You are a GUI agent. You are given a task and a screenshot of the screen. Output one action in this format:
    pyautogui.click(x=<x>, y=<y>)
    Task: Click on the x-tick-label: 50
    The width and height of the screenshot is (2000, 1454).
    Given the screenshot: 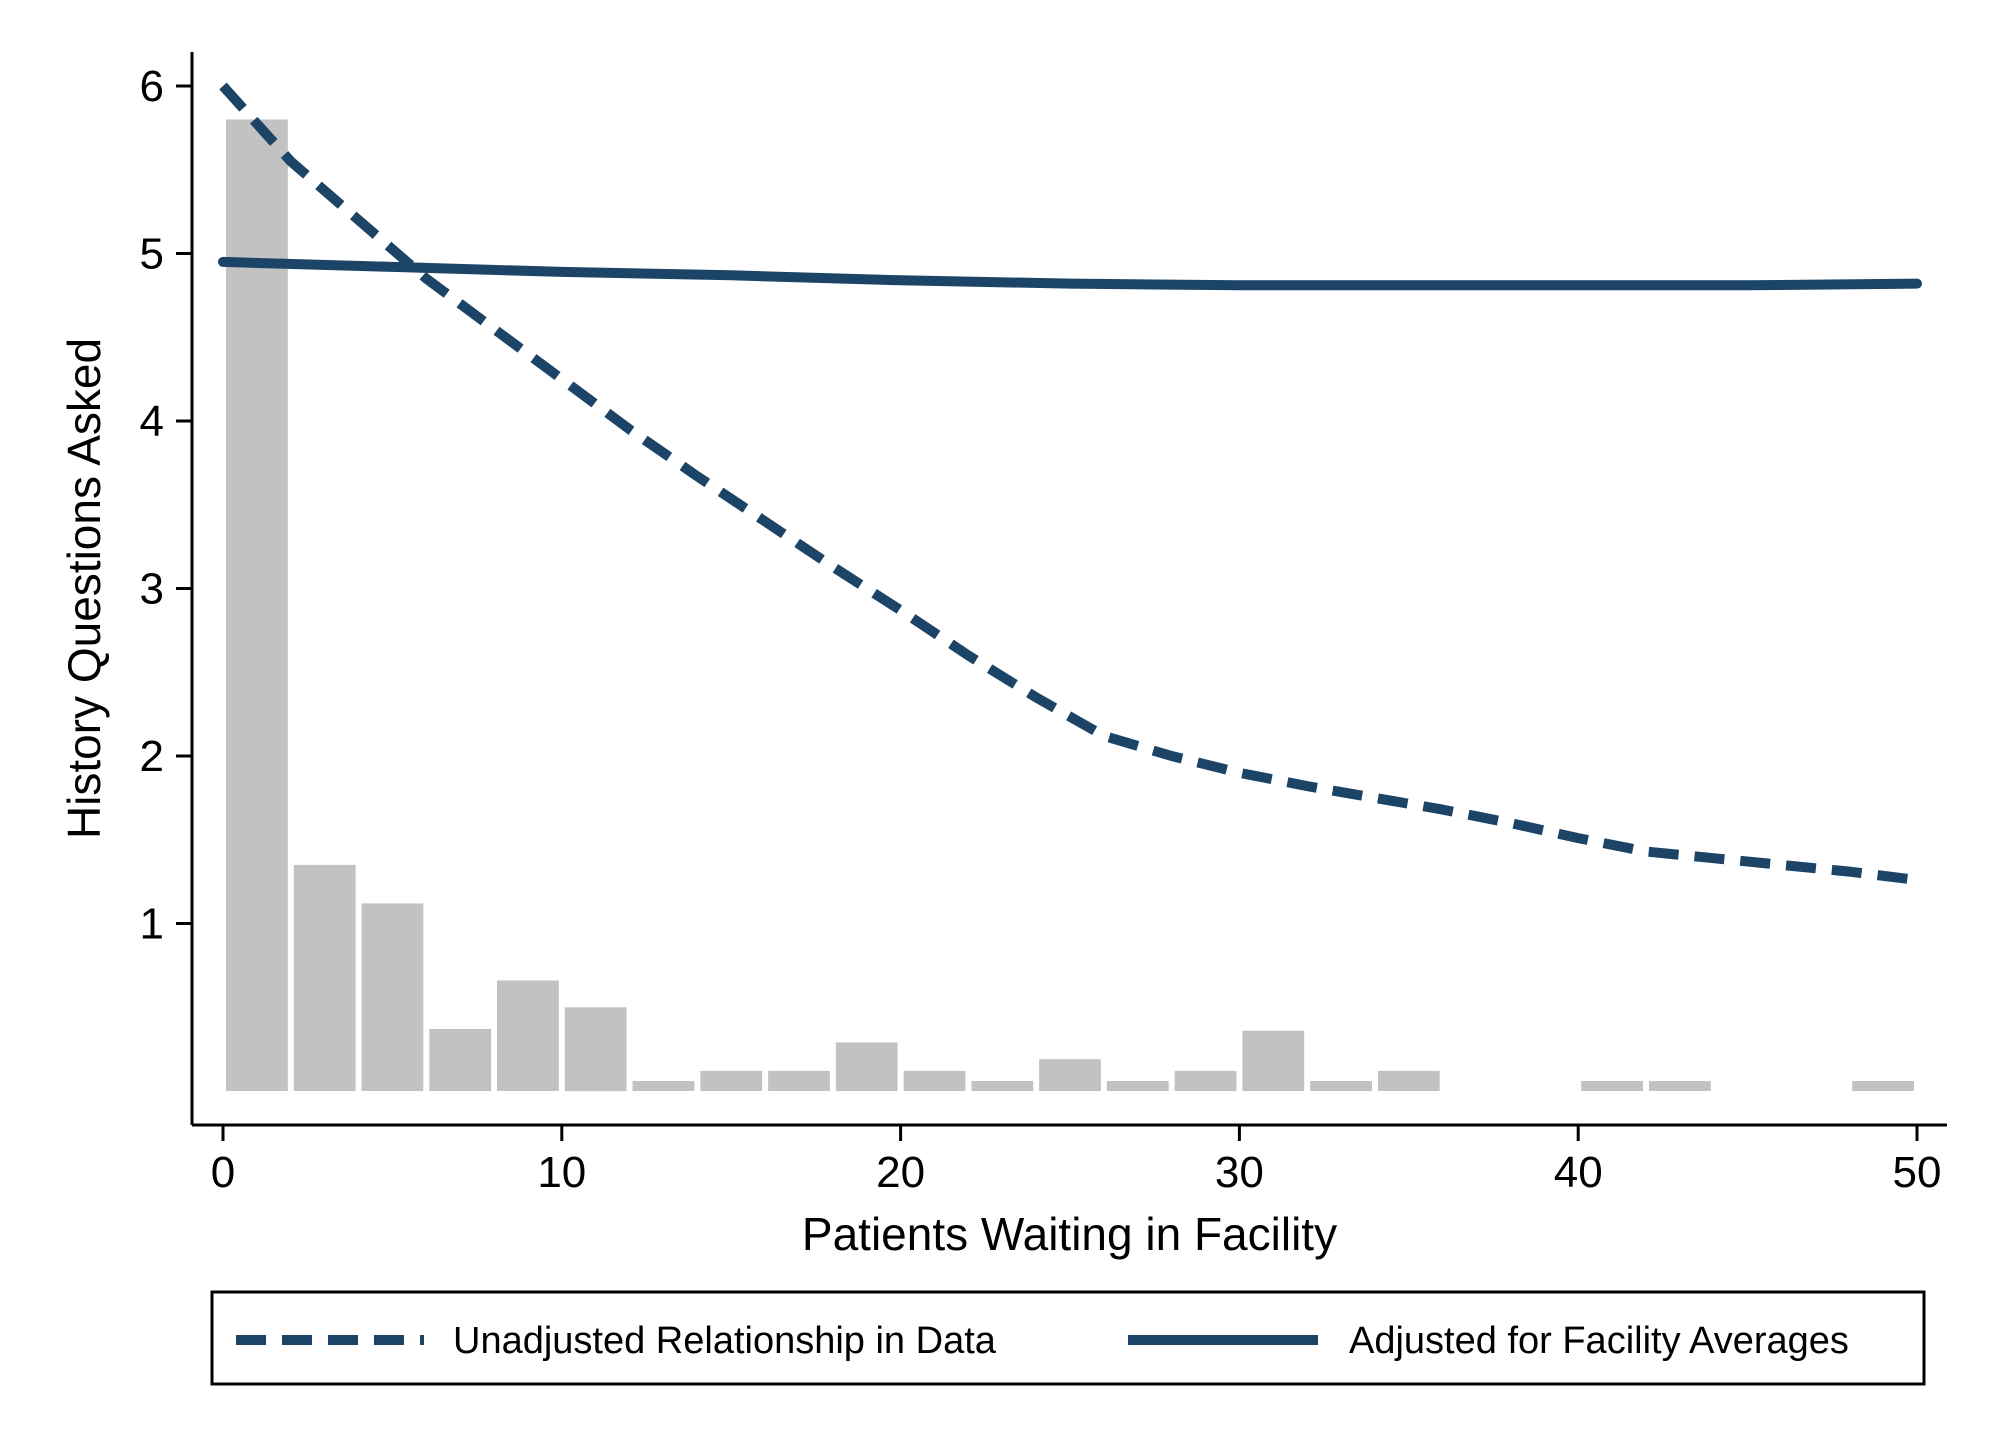 What is the action you would take?
    pyautogui.click(x=1917, y=1172)
    